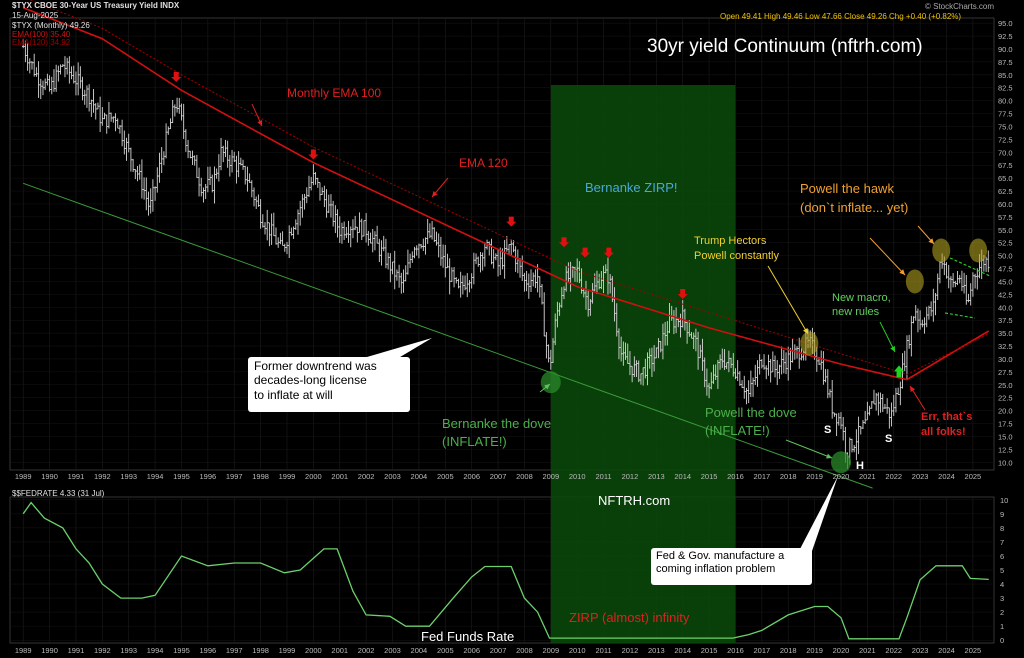  What do you see at coordinates (1005, 398) in the screenshot?
I see `y-tick-label: 22.5` at bounding box center [1005, 398].